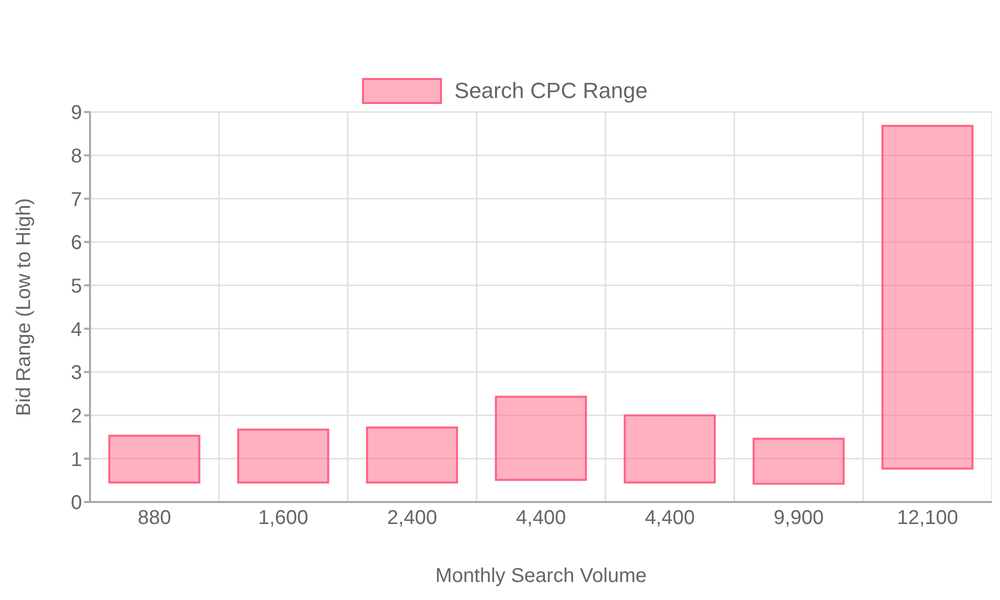 The image size is (1000, 600). I want to click on y-axis-title: Bid Range (Low to High), so click(24, 307).